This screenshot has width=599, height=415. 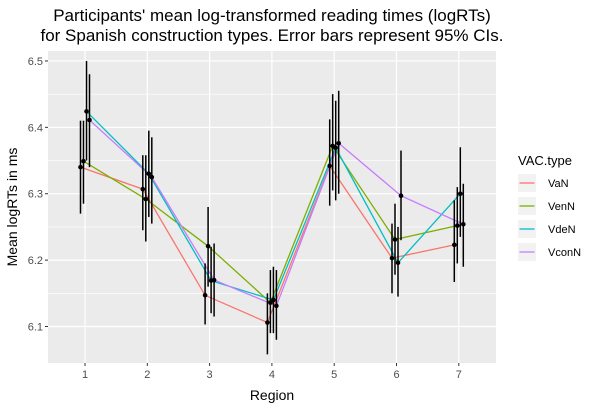 I want to click on x-tick-label: 5, so click(x=334, y=375).